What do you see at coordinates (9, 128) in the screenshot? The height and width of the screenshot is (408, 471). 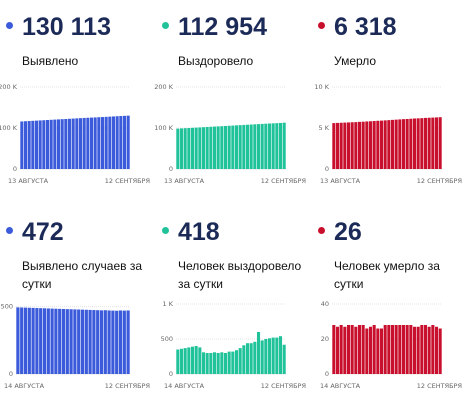 I see `y-tick-label: 100 K` at bounding box center [9, 128].